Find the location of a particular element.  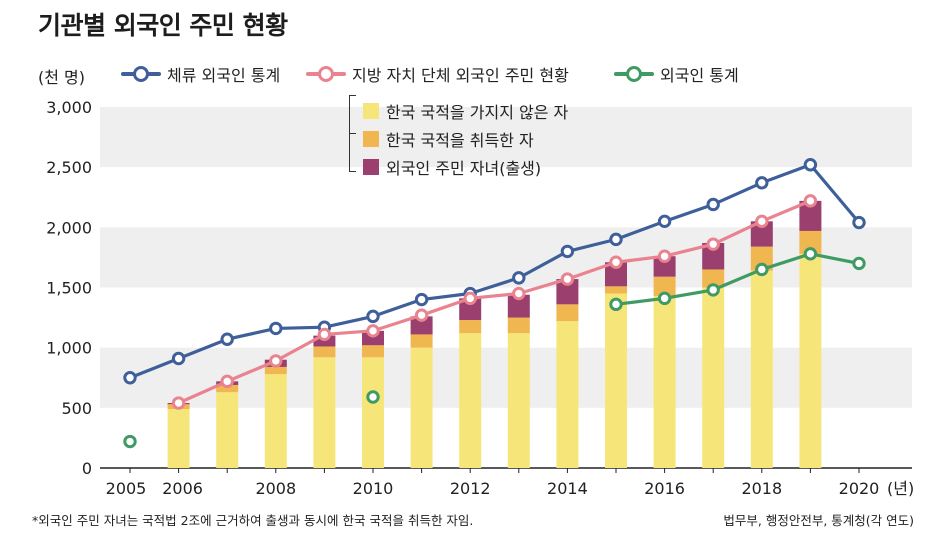

legend-naturalized-label: 한국 국적을 취득한 자 is located at coordinates (460, 140).